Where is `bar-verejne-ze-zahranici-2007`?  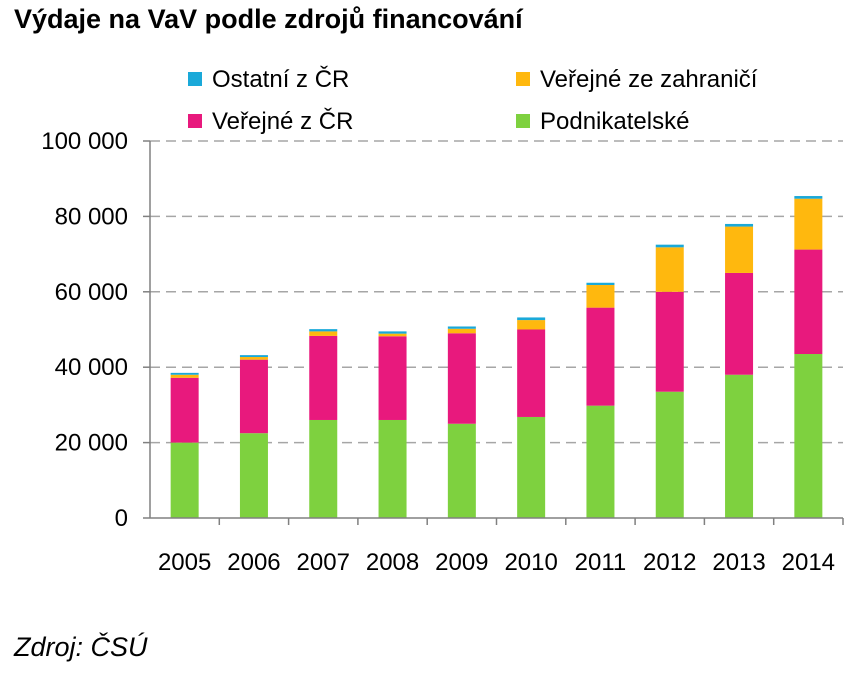 bar-verejne-ze-zahranici-2007 is located at coordinates (323, 333).